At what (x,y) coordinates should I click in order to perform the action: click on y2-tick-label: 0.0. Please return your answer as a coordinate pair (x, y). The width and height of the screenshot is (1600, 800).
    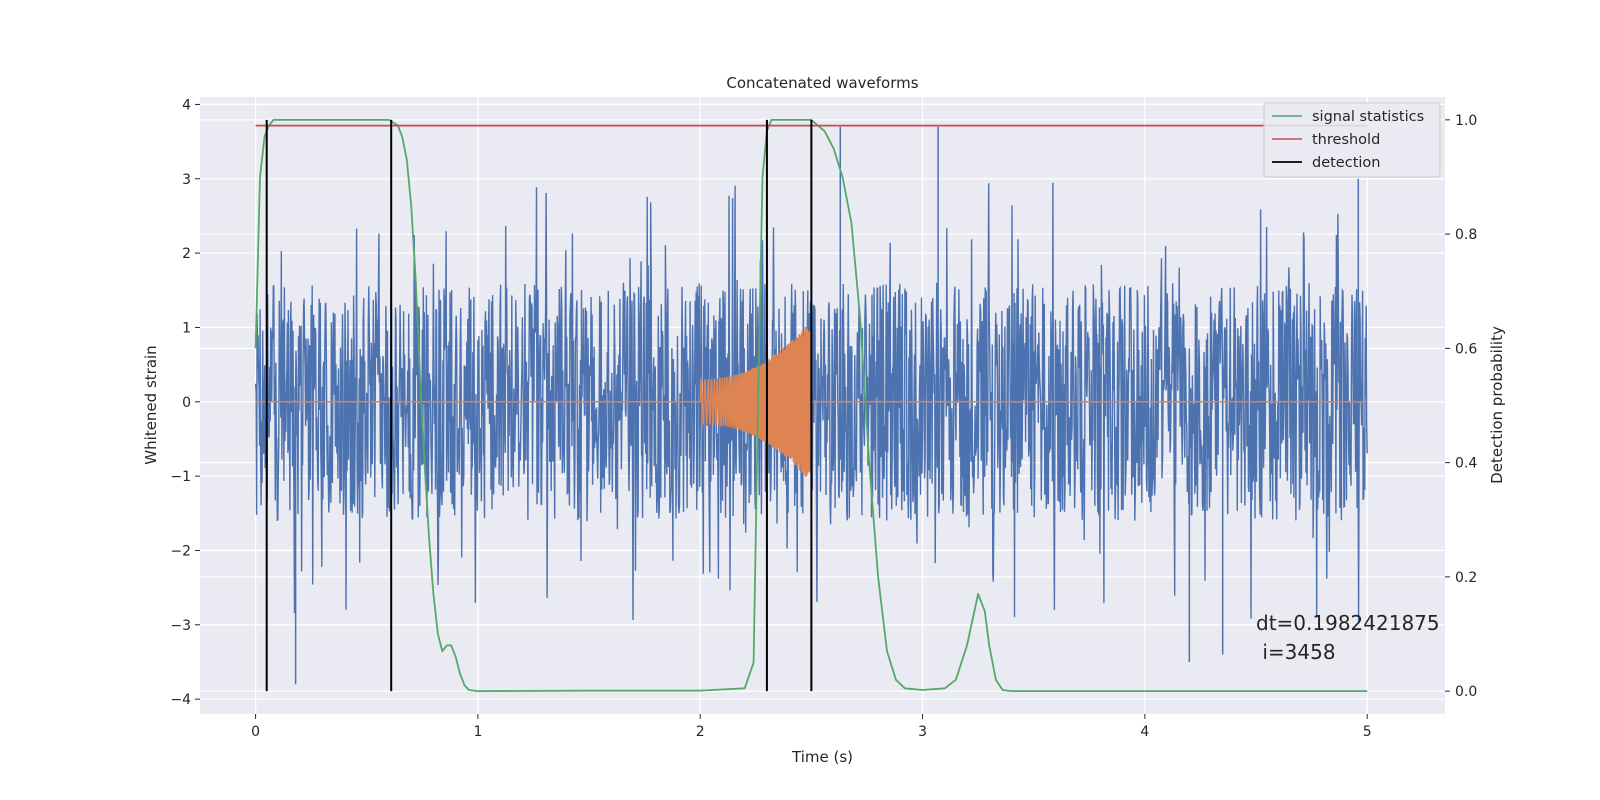
    Looking at the image, I should click on (1466, 692).